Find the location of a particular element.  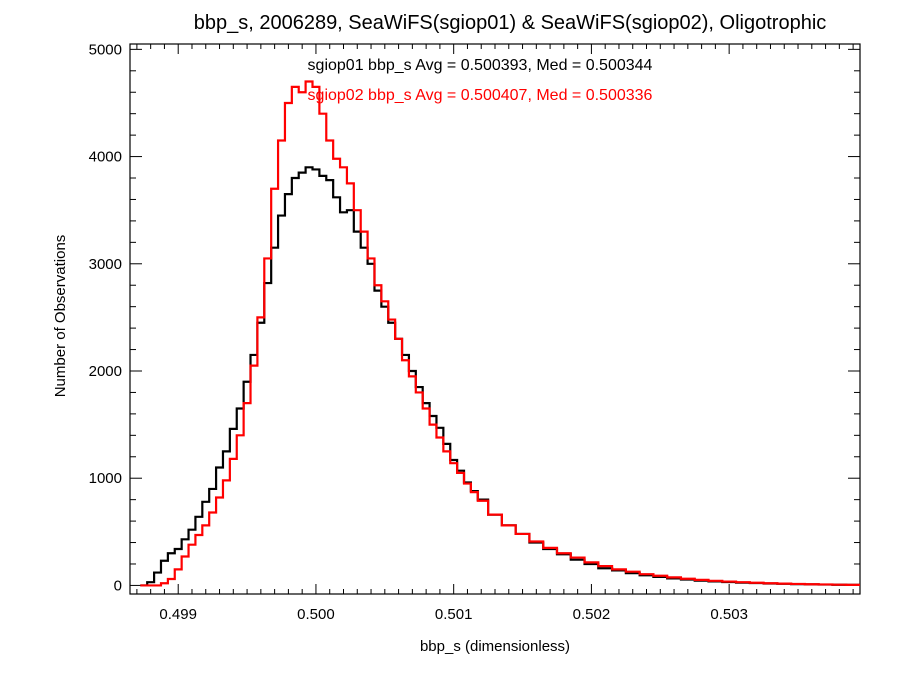

x-tick-label: 0.502 is located at coordinates (592, 614).